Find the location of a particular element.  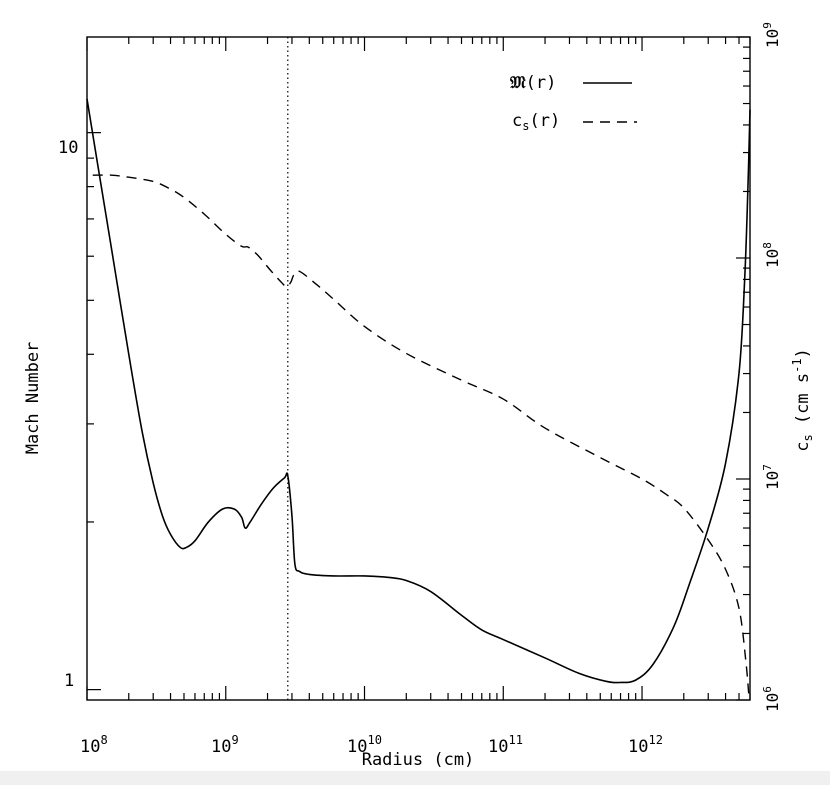

y-right-tick-label: 107 is located at coordinates (771, 477).